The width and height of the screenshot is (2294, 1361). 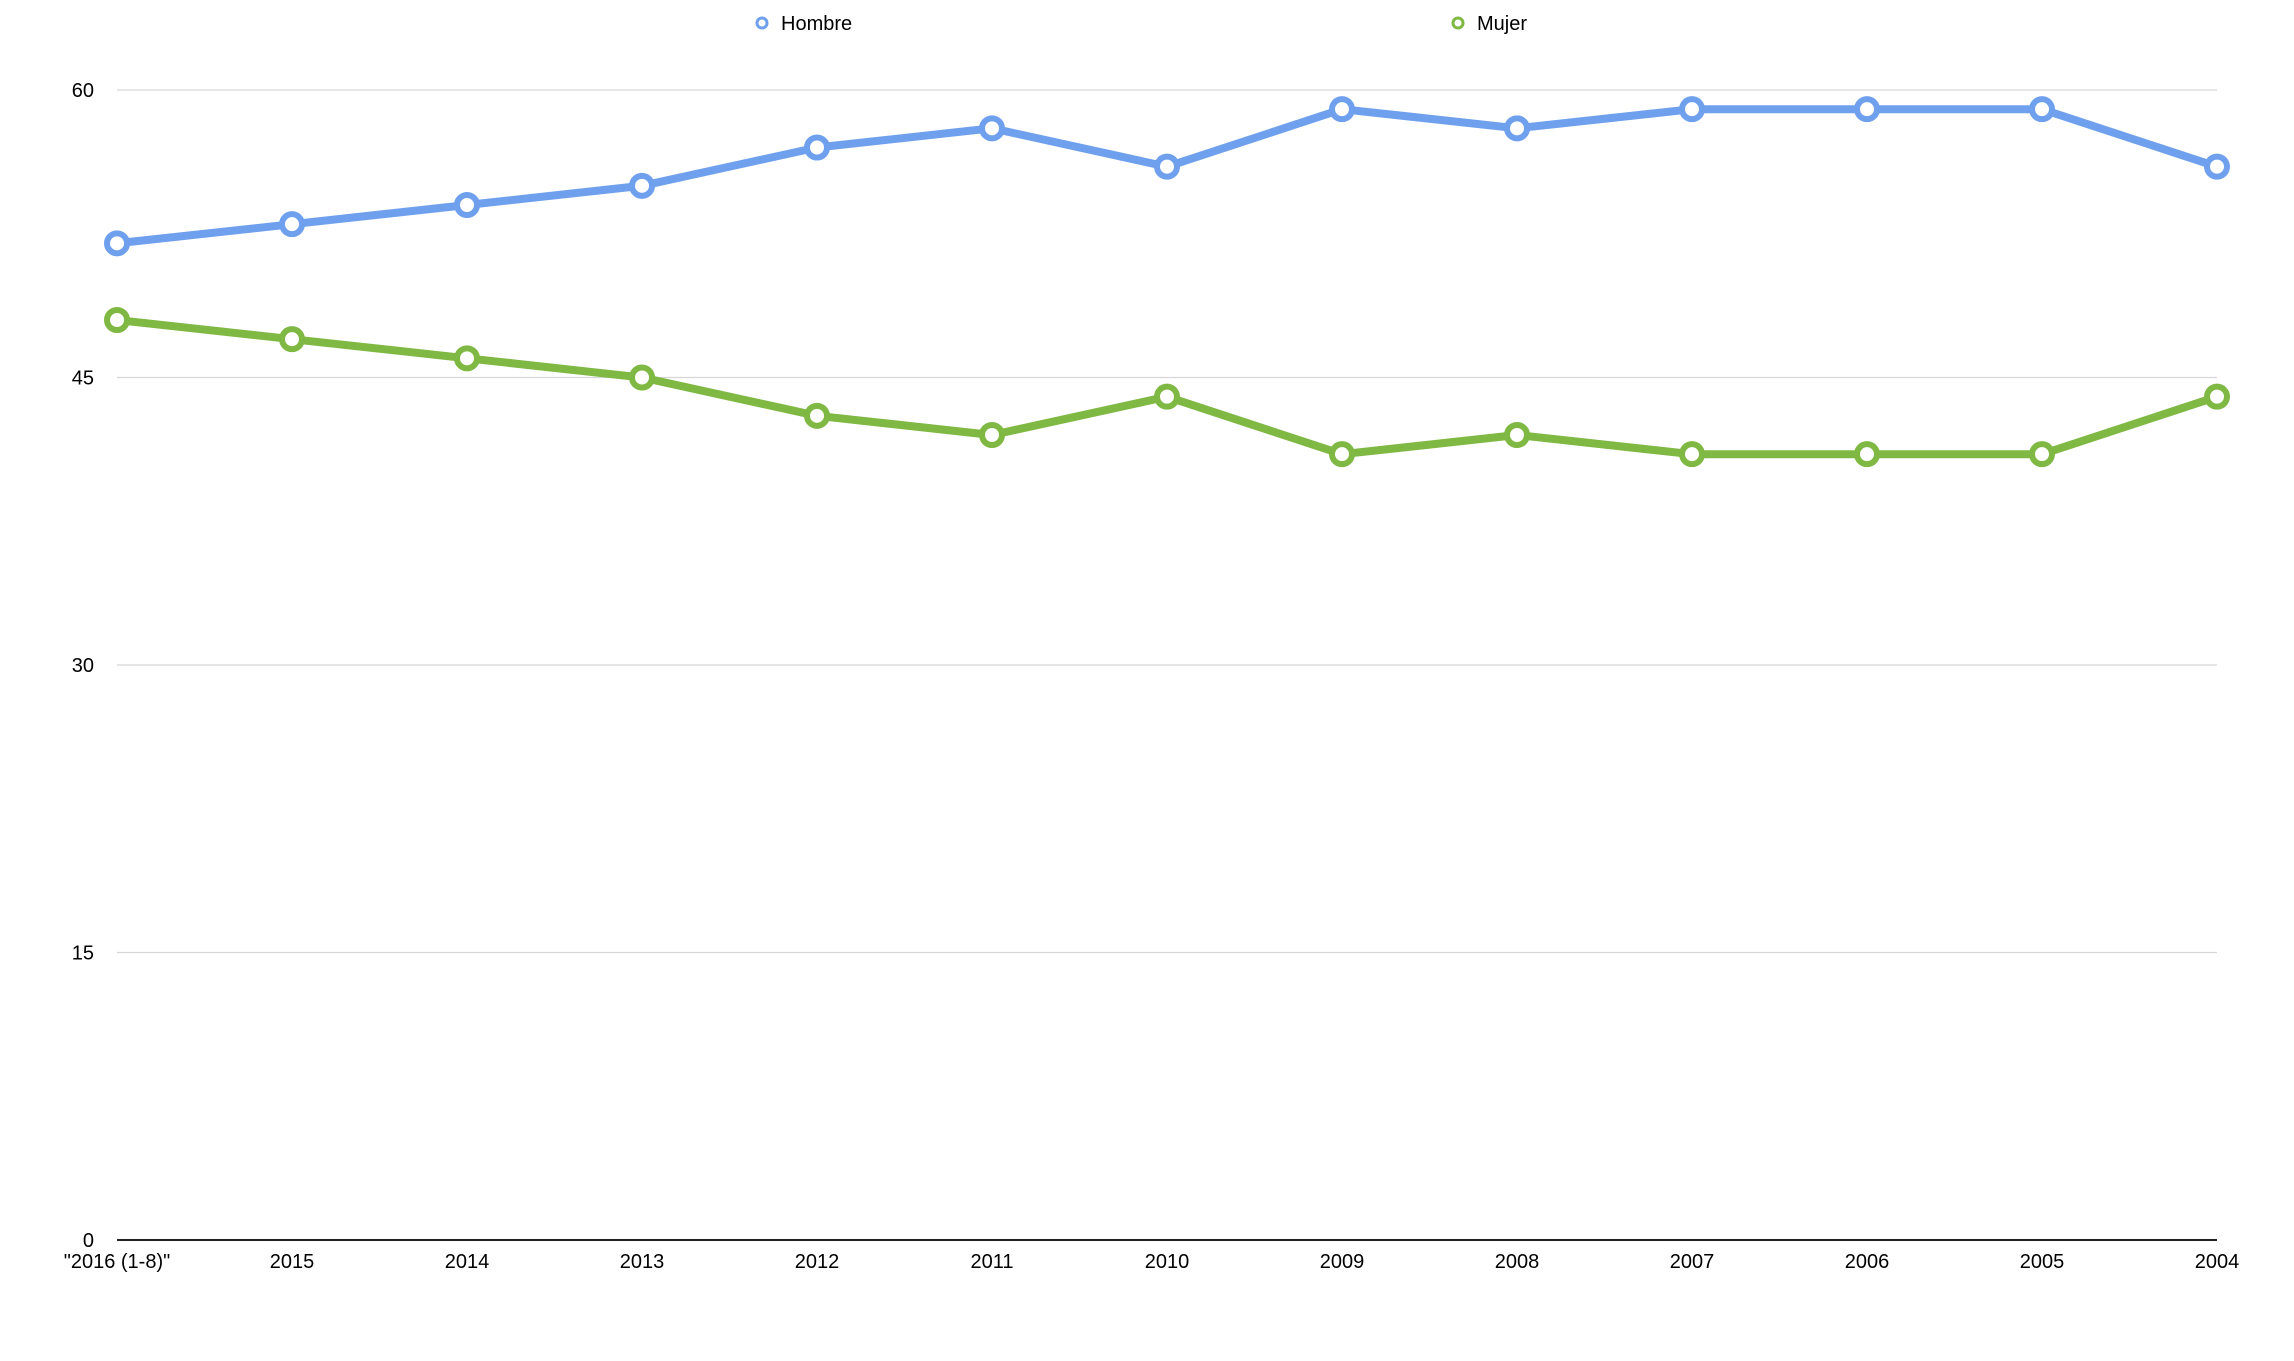 I want to click on legend-label-mujer: Mujer, so click(x=1502, y=24).